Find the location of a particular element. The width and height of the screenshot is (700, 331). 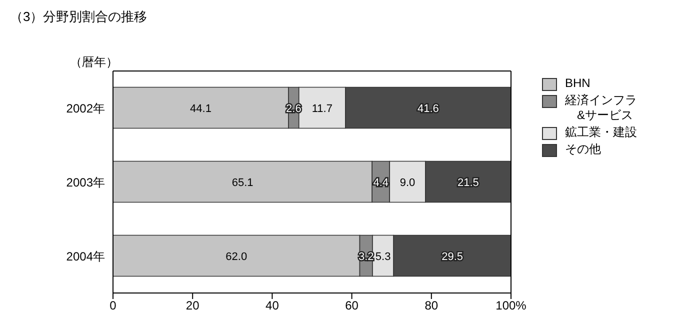

y-tick-label: 2002年 is located at coordinates (85, 108).